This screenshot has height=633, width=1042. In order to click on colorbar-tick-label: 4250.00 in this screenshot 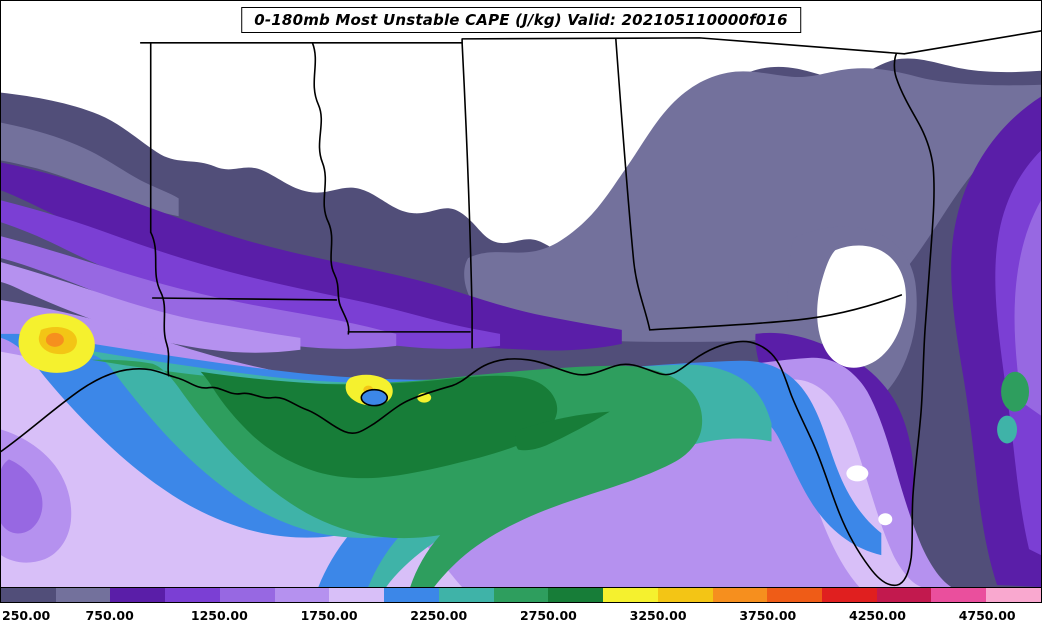, I will do `click(877, 615)`.